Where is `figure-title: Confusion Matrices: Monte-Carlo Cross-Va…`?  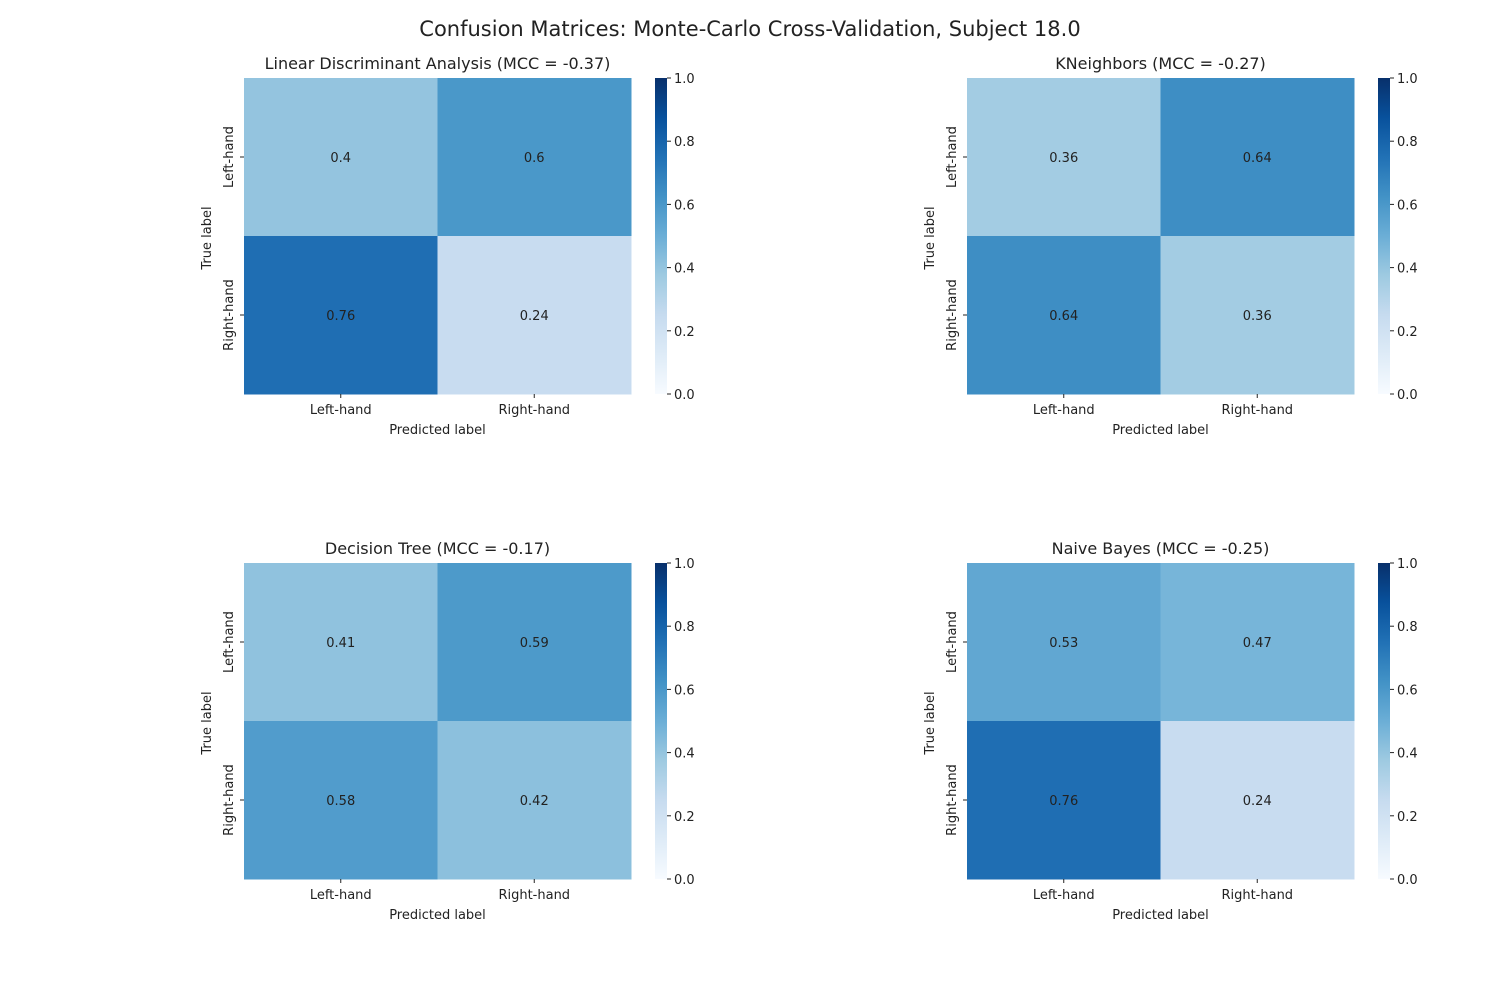
figure-title: Confusion Matrices: Monte-Carlo Cross-Va… is located at coordinates (749, 29).